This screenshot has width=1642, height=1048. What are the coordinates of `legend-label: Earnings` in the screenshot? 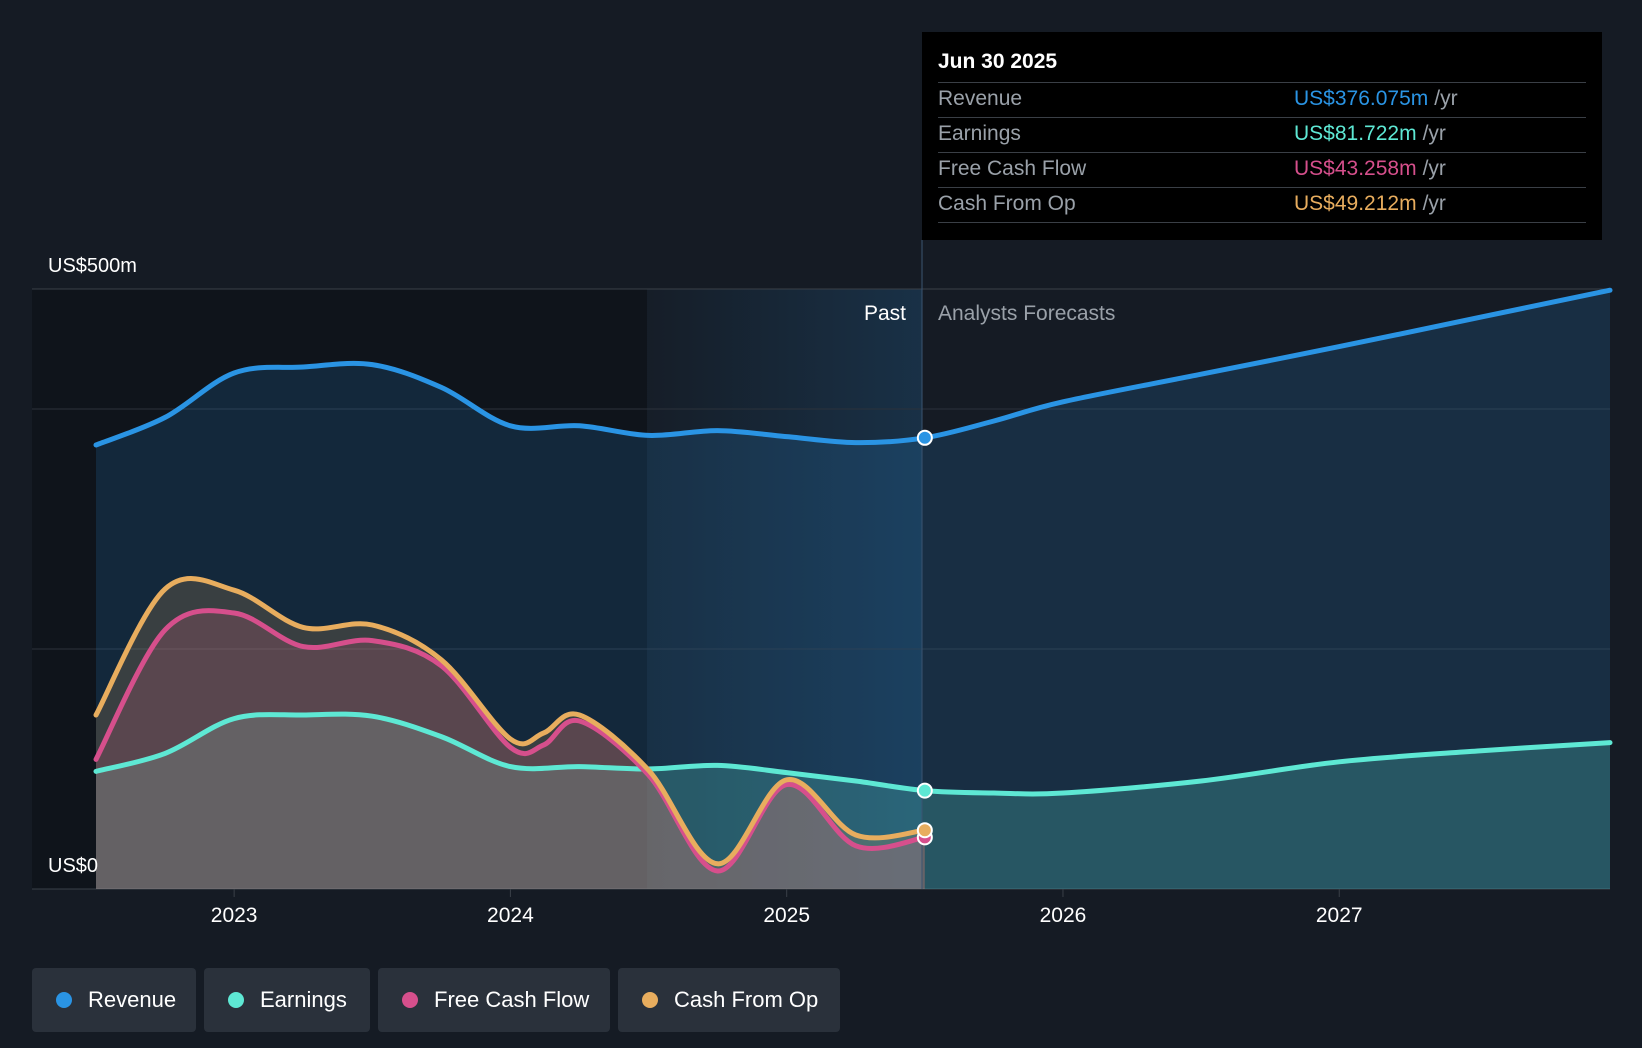 It's located at (303, 999).